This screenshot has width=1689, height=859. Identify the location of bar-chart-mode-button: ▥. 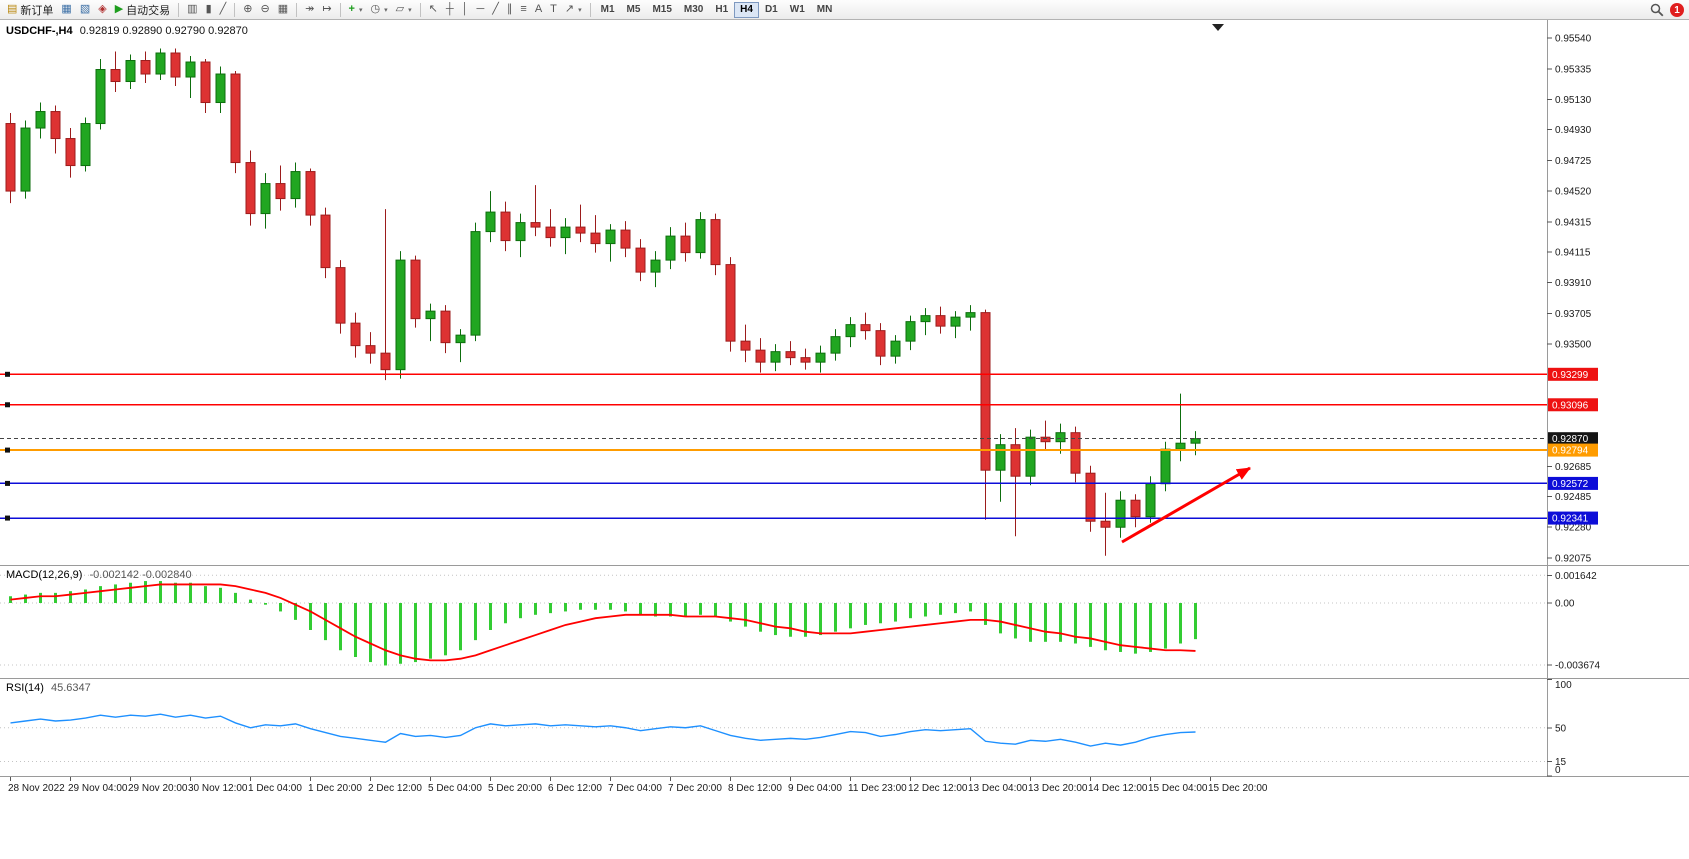
(192, 9).